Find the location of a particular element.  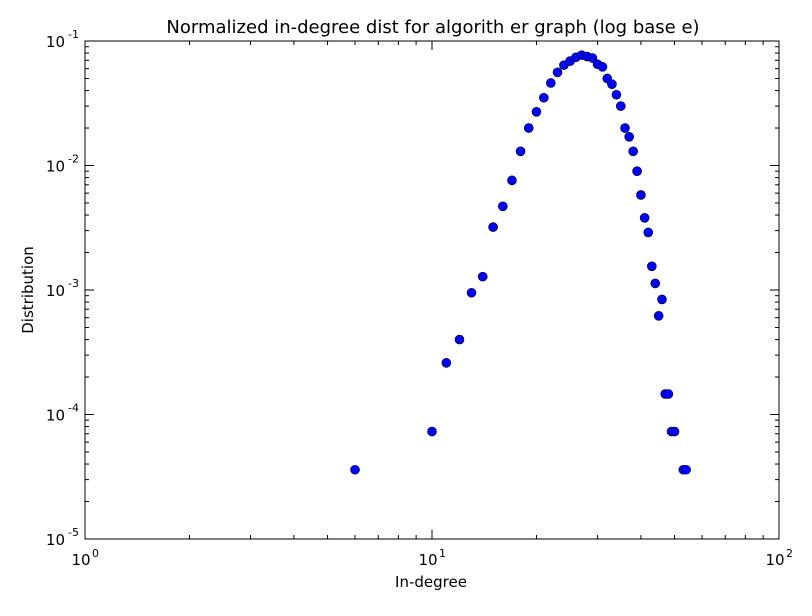

y-axis-label: Distribution is located at coordinates (28, 290).